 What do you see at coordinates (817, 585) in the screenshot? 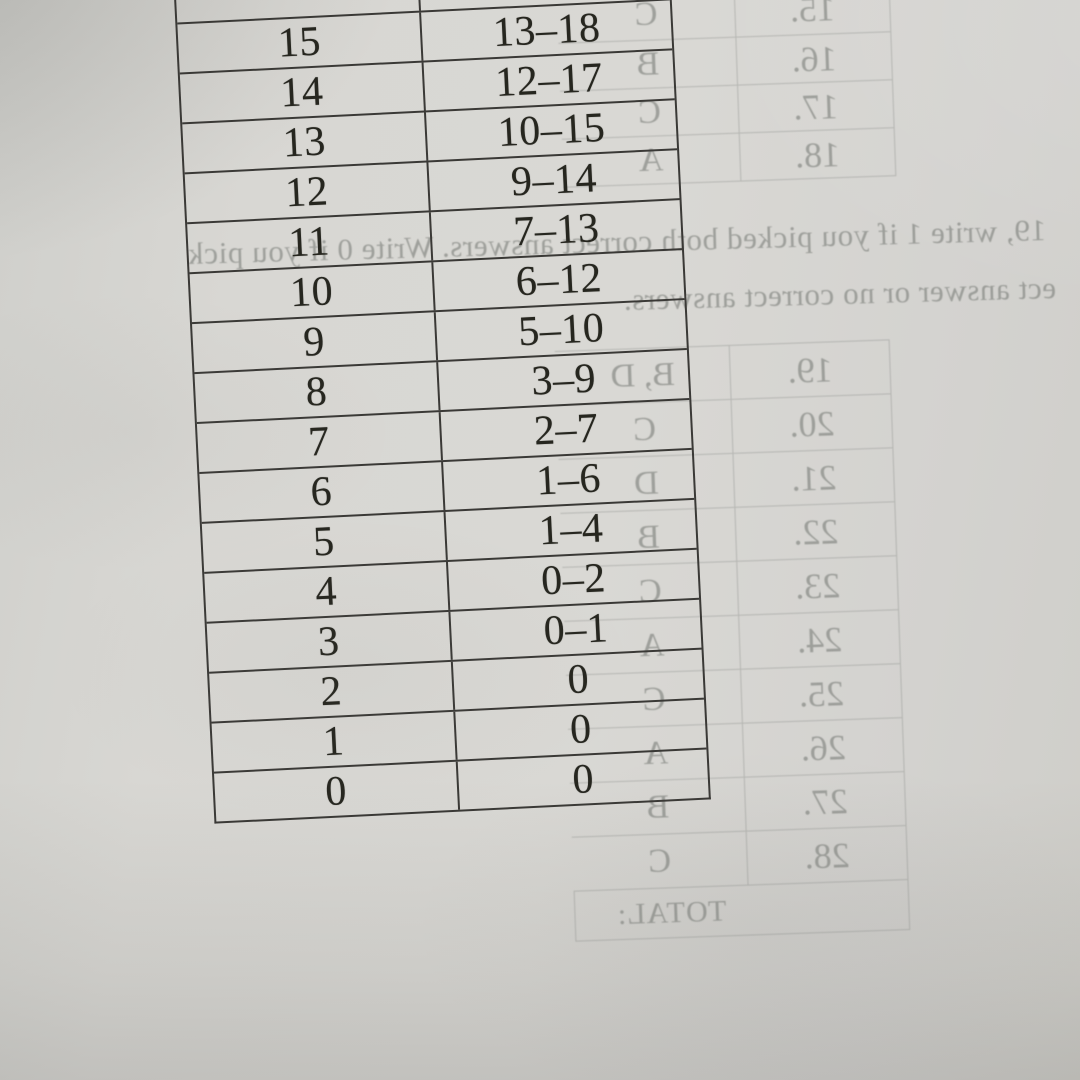
I see `bleed-question-number: 23.` at bounding box center [817, 585].